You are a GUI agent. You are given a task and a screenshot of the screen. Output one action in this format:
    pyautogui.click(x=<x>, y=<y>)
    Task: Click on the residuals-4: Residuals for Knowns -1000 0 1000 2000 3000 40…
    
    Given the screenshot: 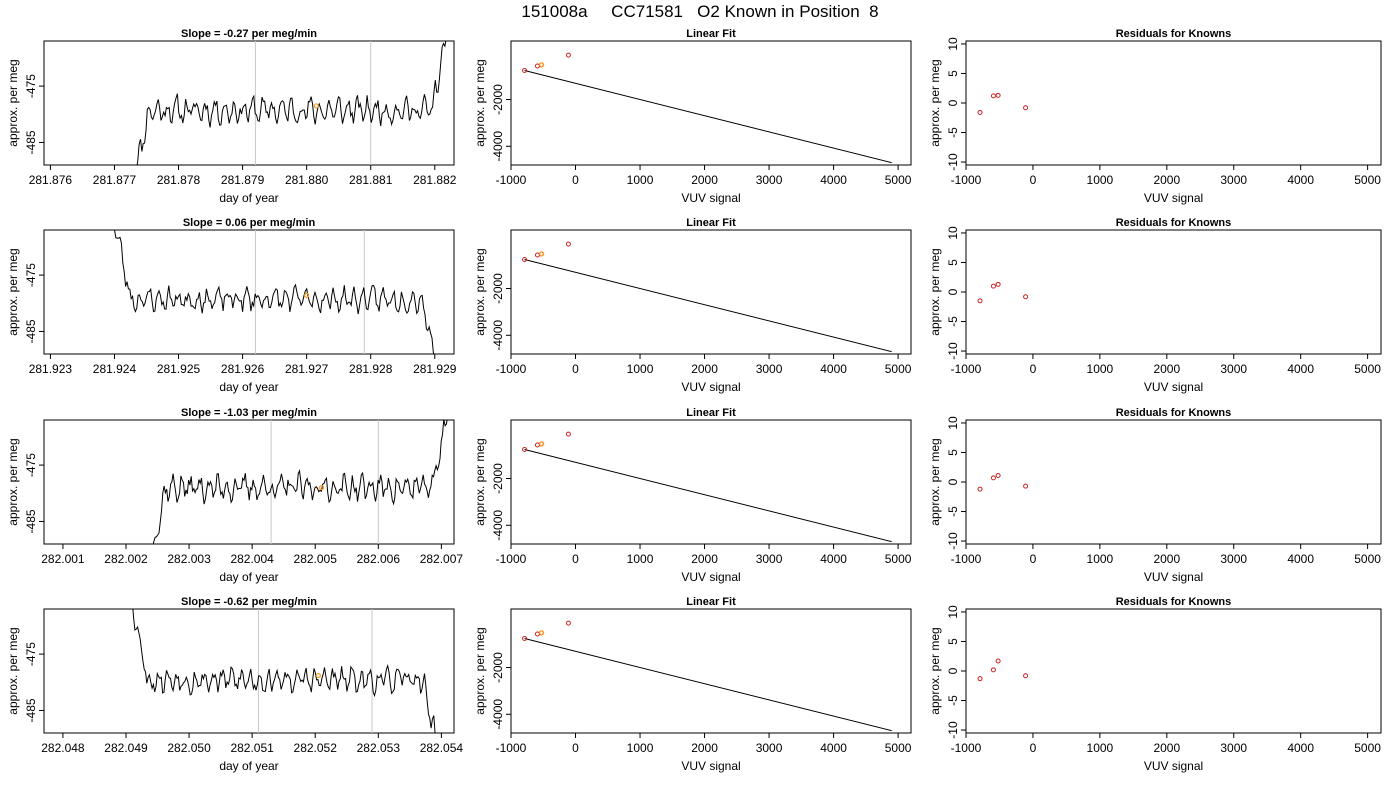 What is the action you would take?
    pyautogui.click(x=1155, y=684)
    